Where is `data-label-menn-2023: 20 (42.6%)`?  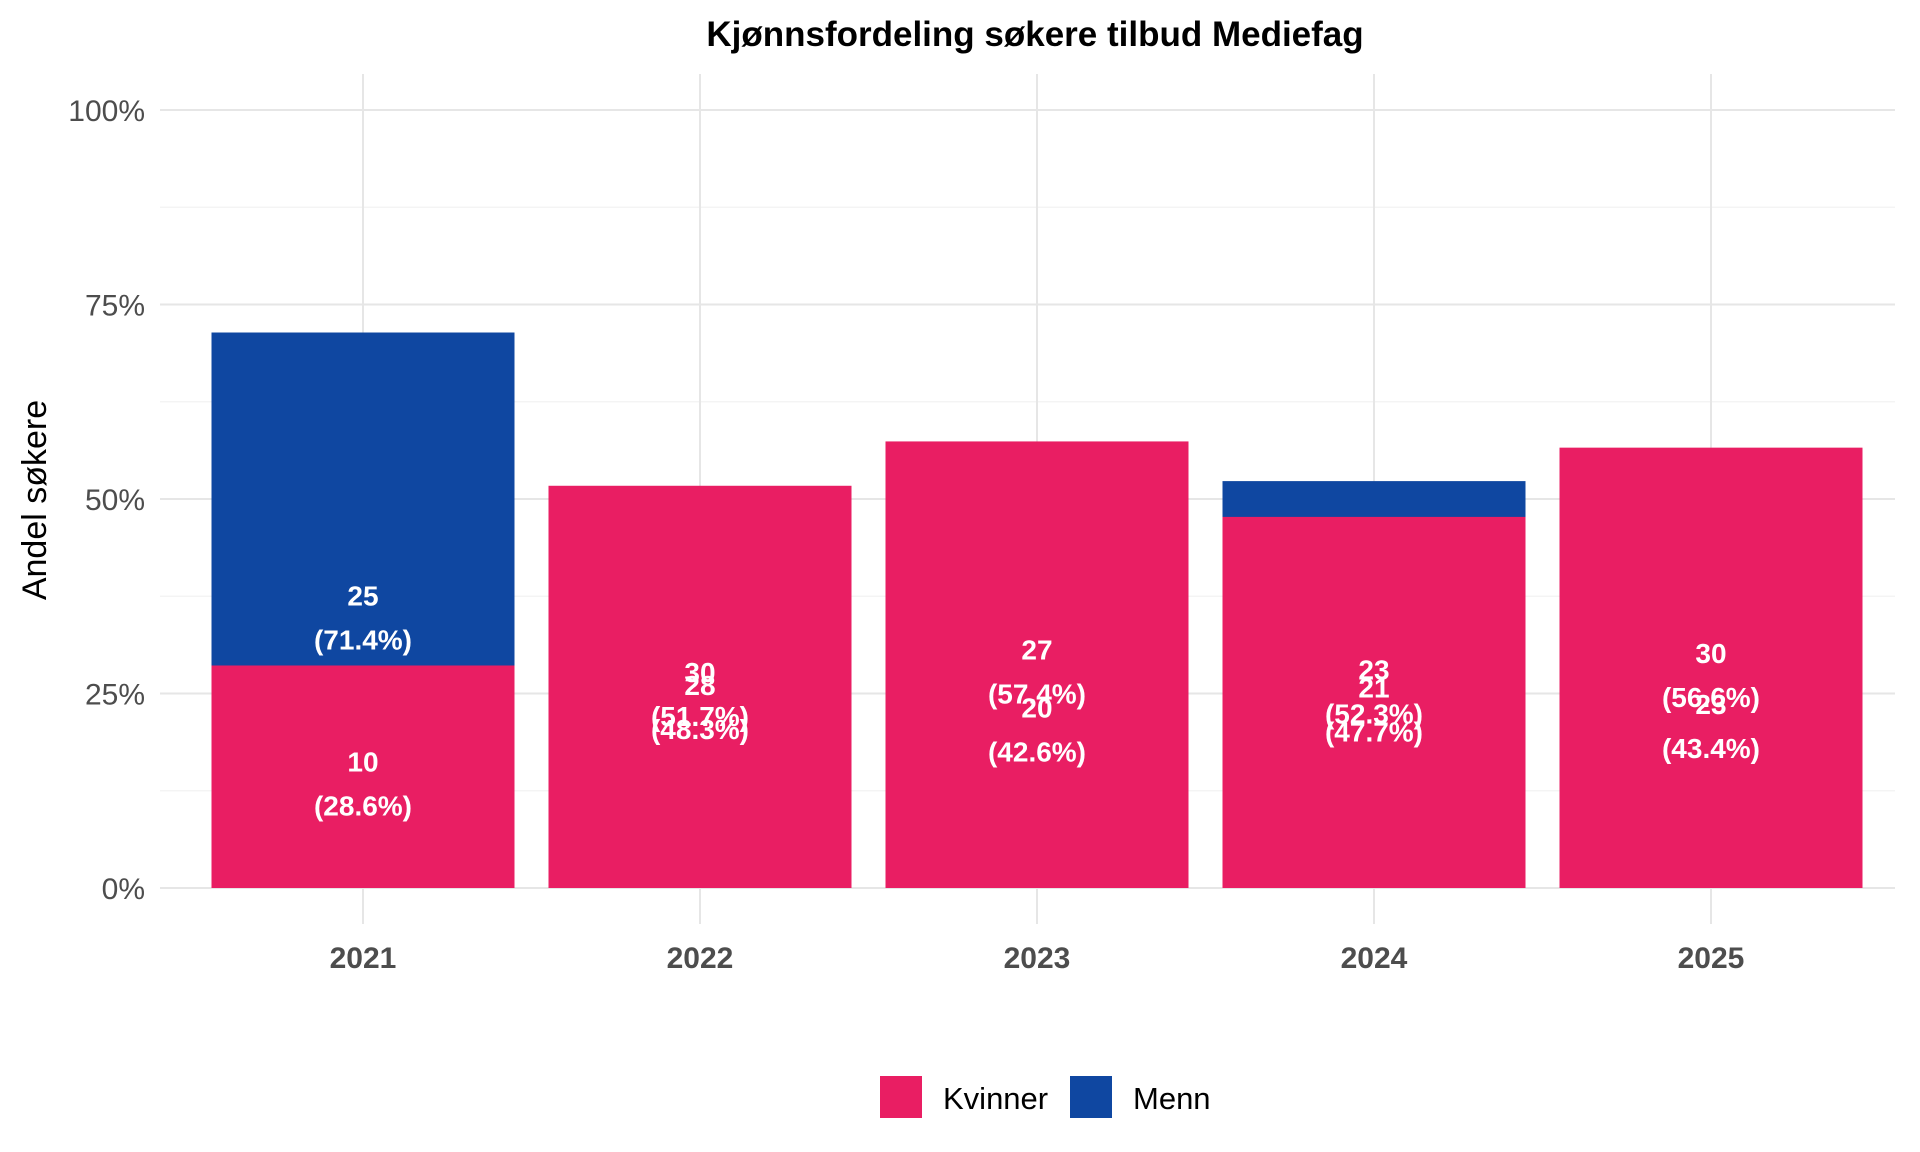 data-label-menn-2023: 20 (42.6%) is located at coordinates (1037, 729).